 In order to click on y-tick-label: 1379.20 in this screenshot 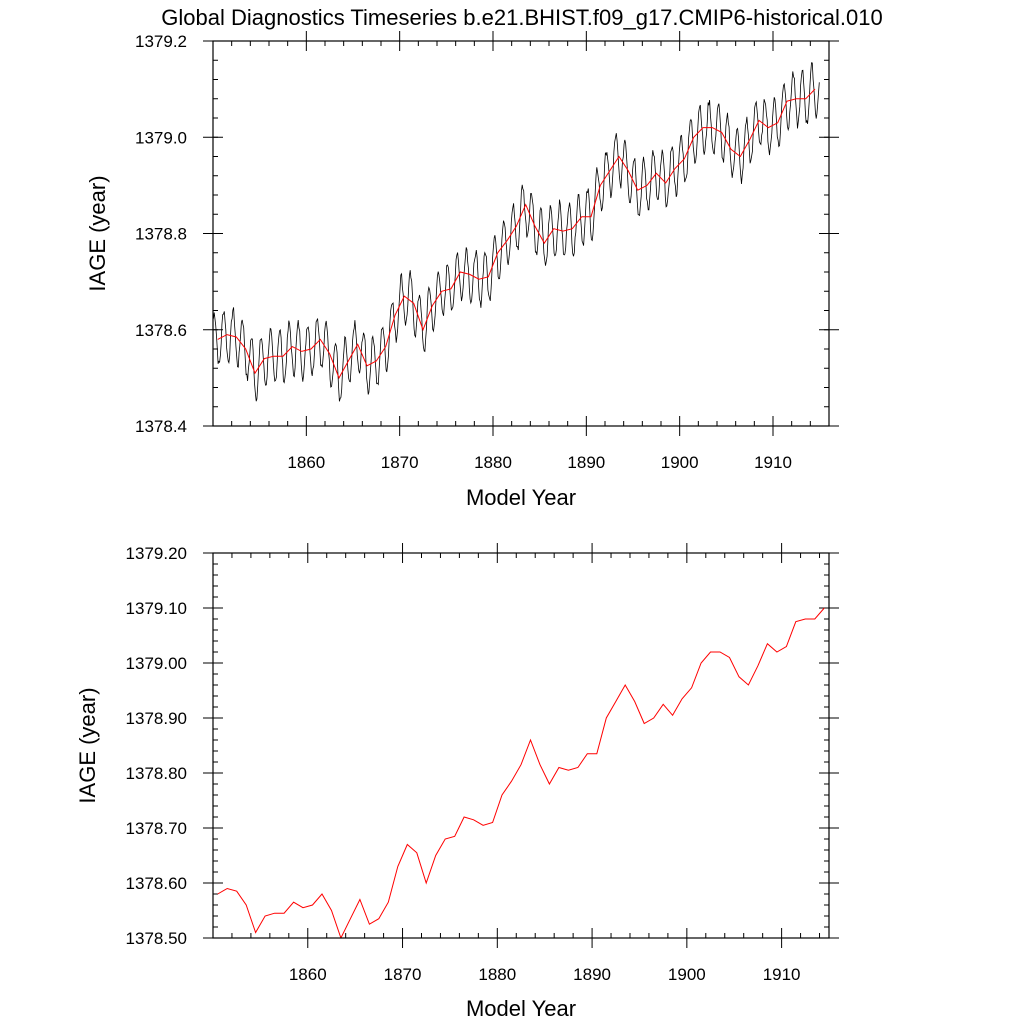, I will do `click(156, 553)`.